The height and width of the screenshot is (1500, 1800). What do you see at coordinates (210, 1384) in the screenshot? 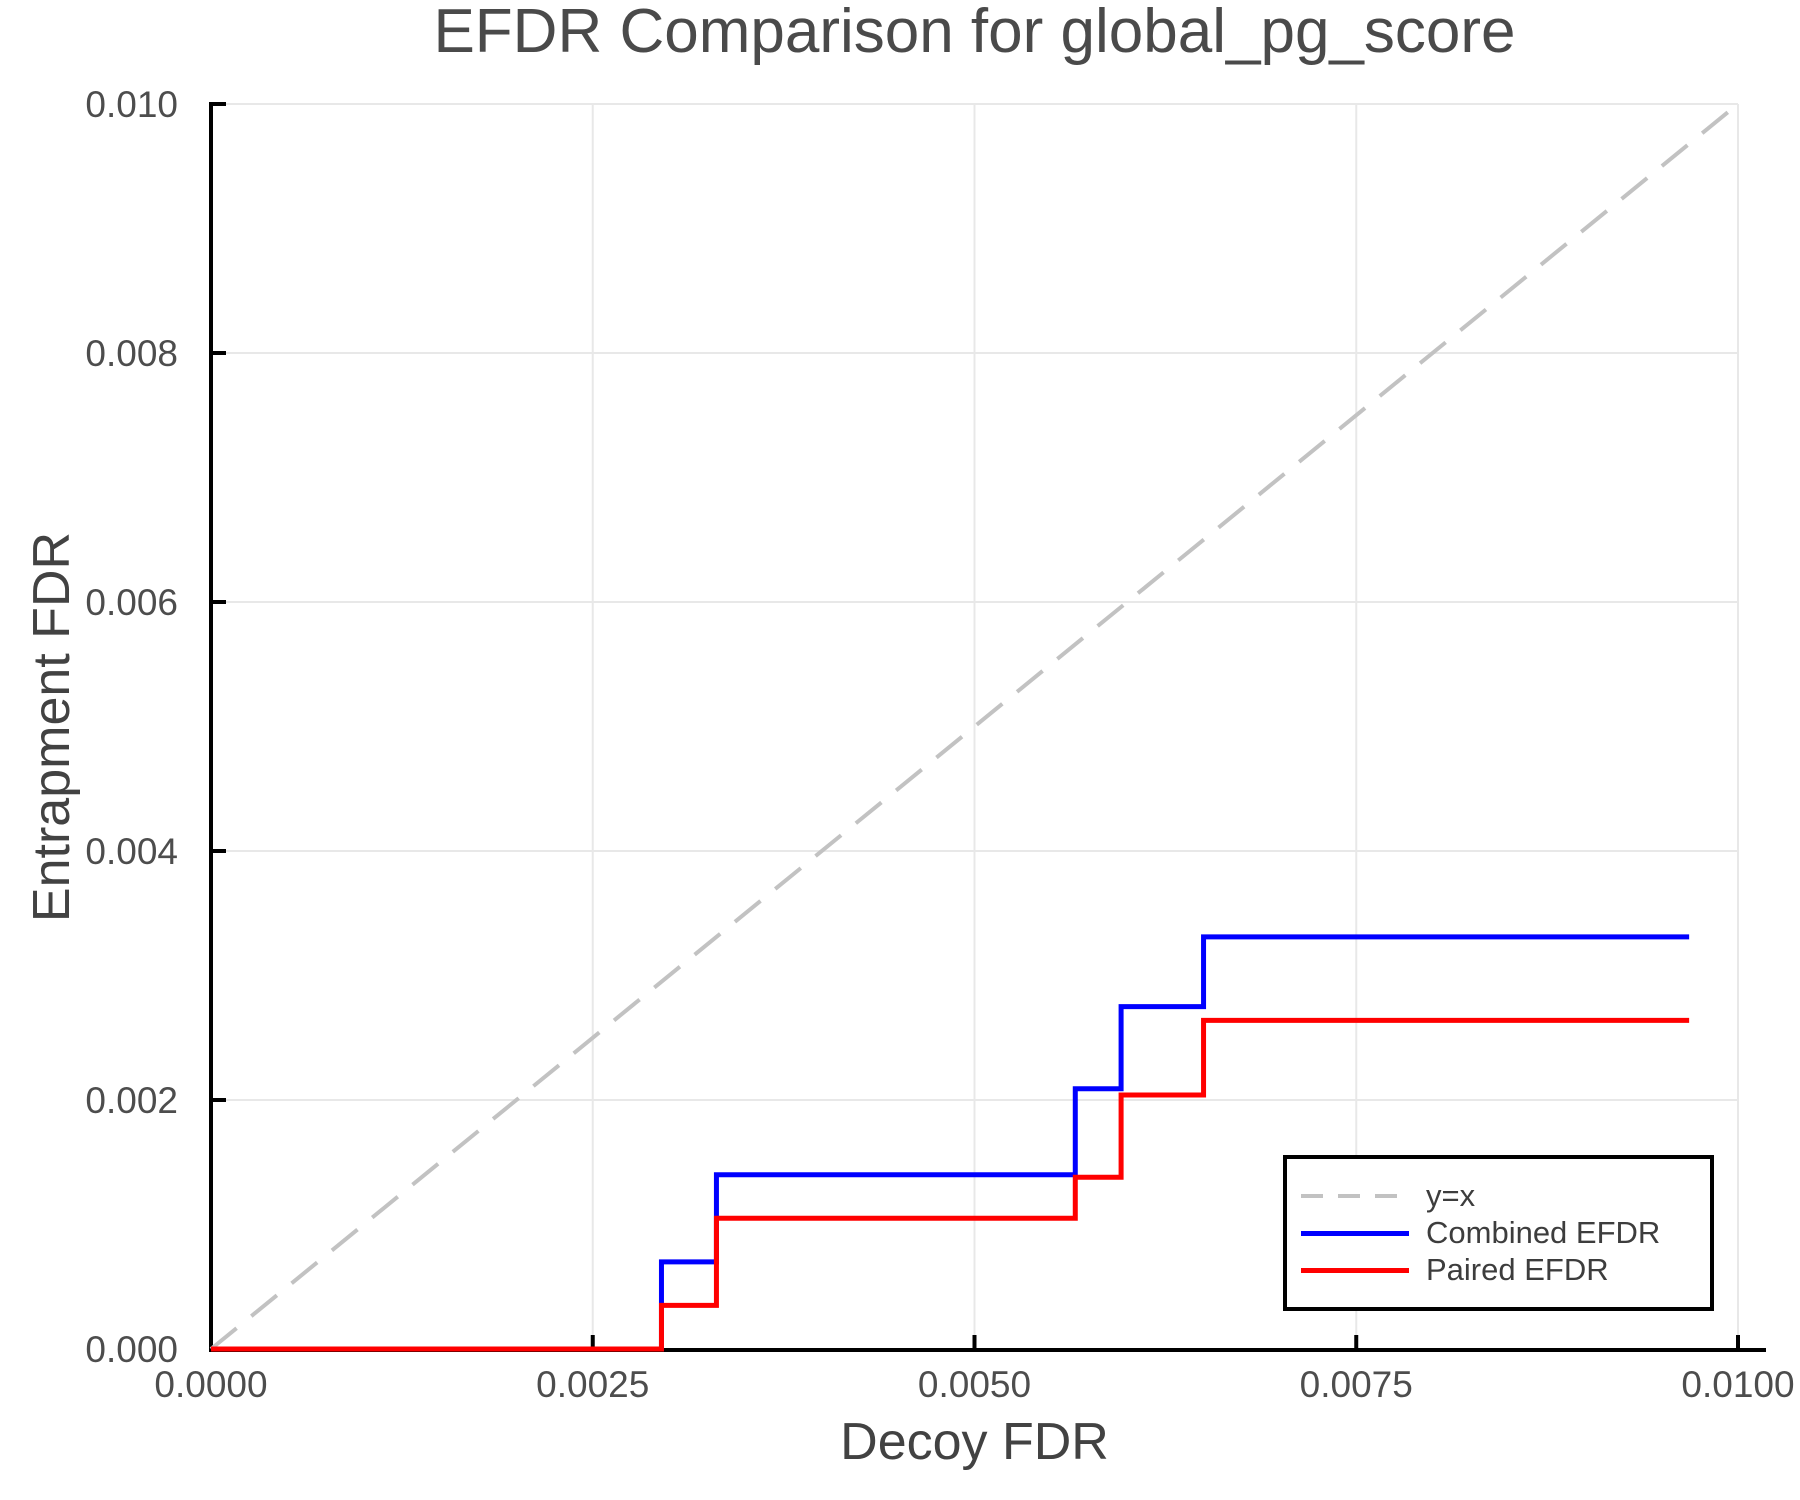
I see `x-tick-label: 0.0000` at bounding box center [210, 1384].